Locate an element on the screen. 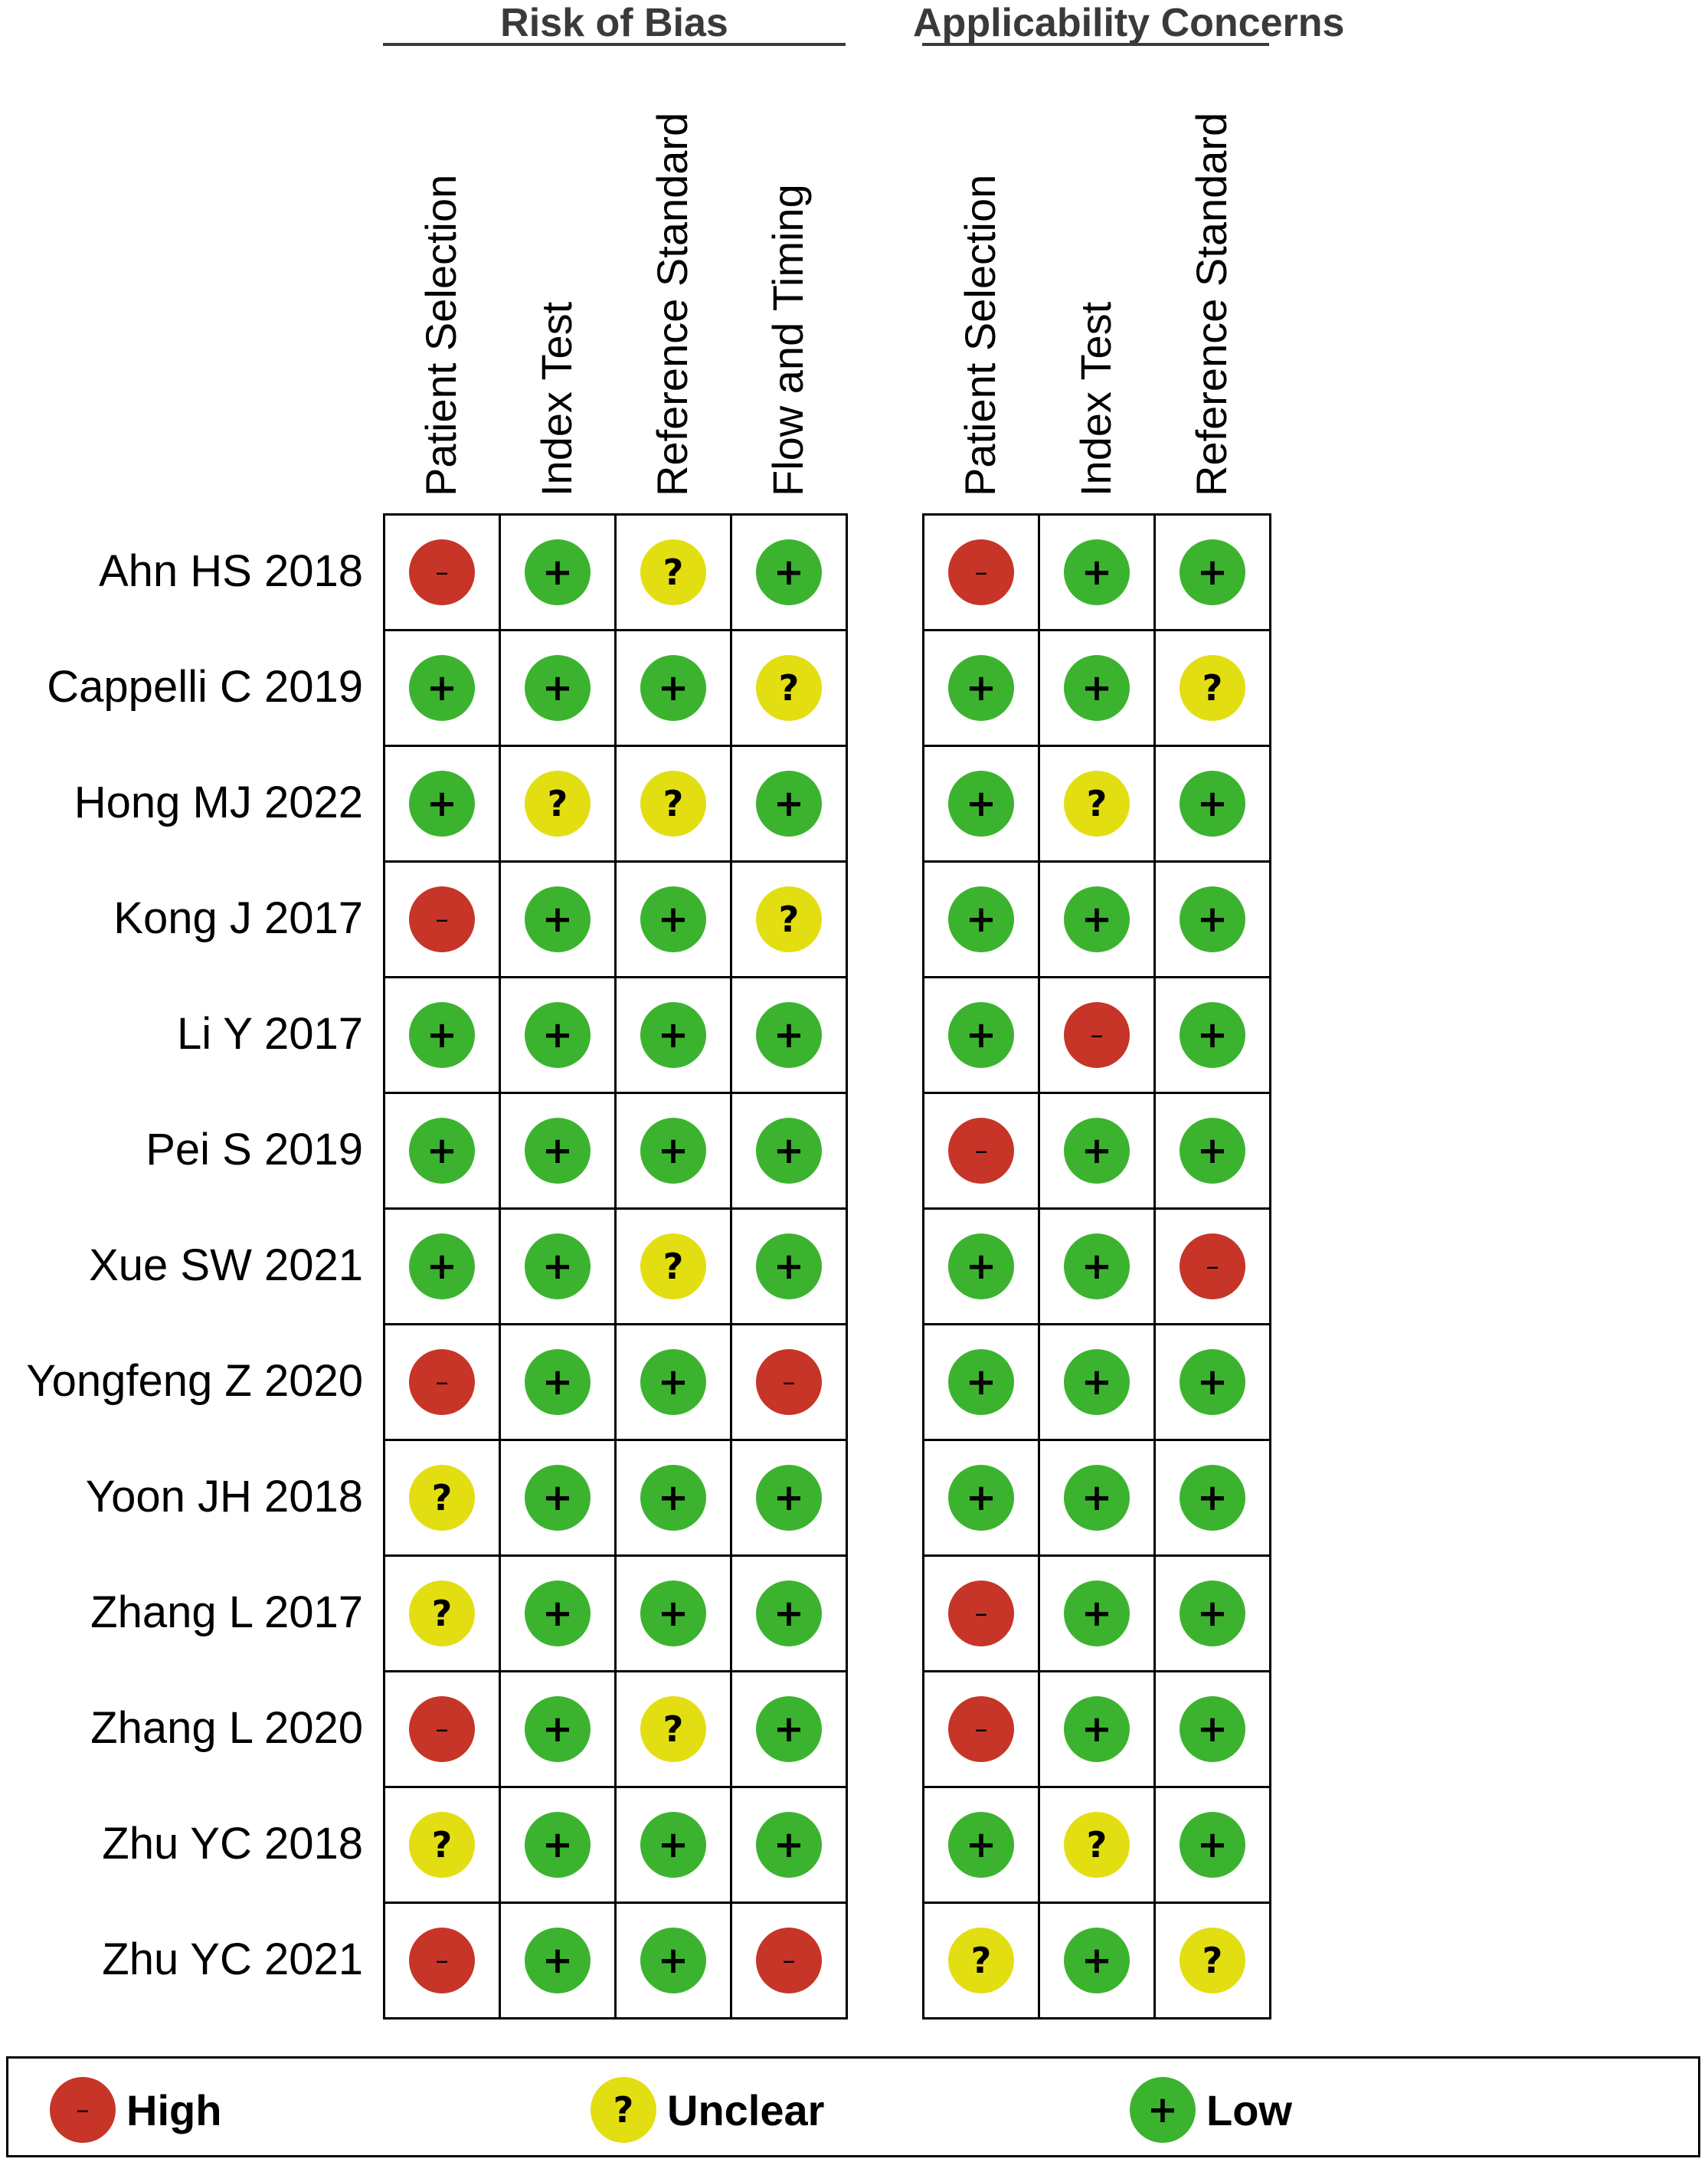  column-header-1-2: Reference Standard is located at coordinates (1210, 304).